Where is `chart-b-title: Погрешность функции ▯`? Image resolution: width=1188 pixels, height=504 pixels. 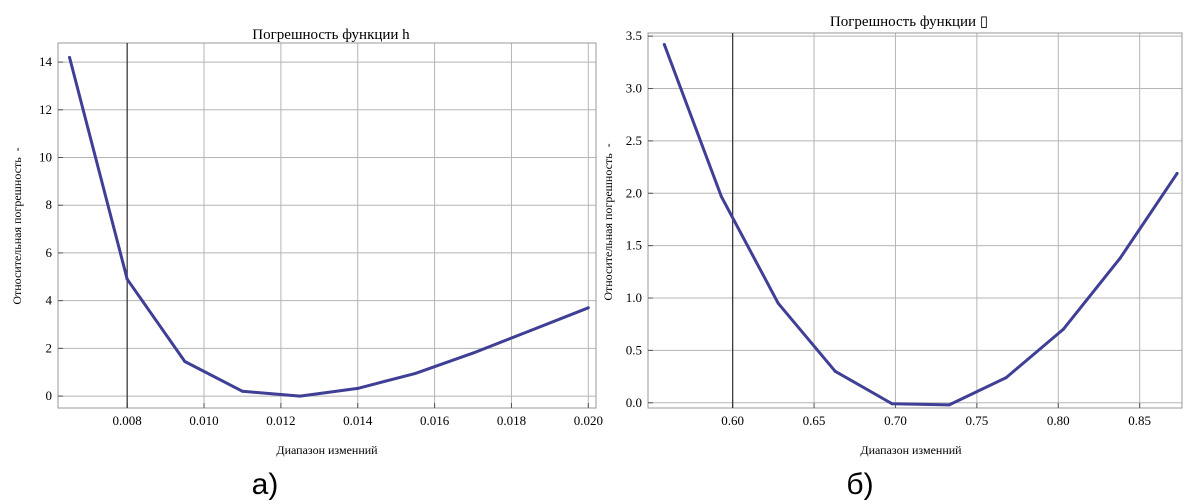
chart-b-title: Погрешность функции ▯ is located at coordinates (909, 22).